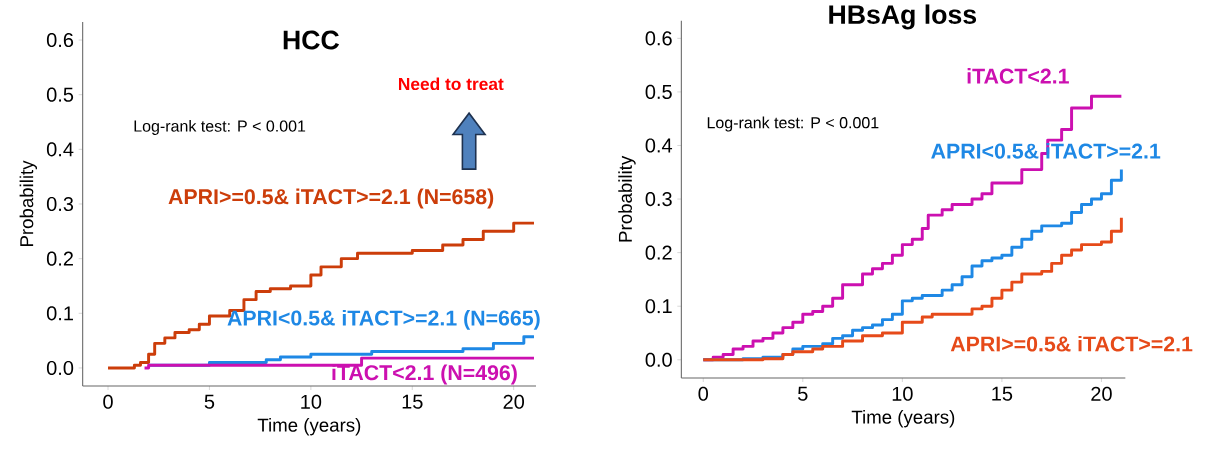  Describe the element at coordinates (903, 17) in the screenshot. I see `chart-title: HBsAg loss` at that location.